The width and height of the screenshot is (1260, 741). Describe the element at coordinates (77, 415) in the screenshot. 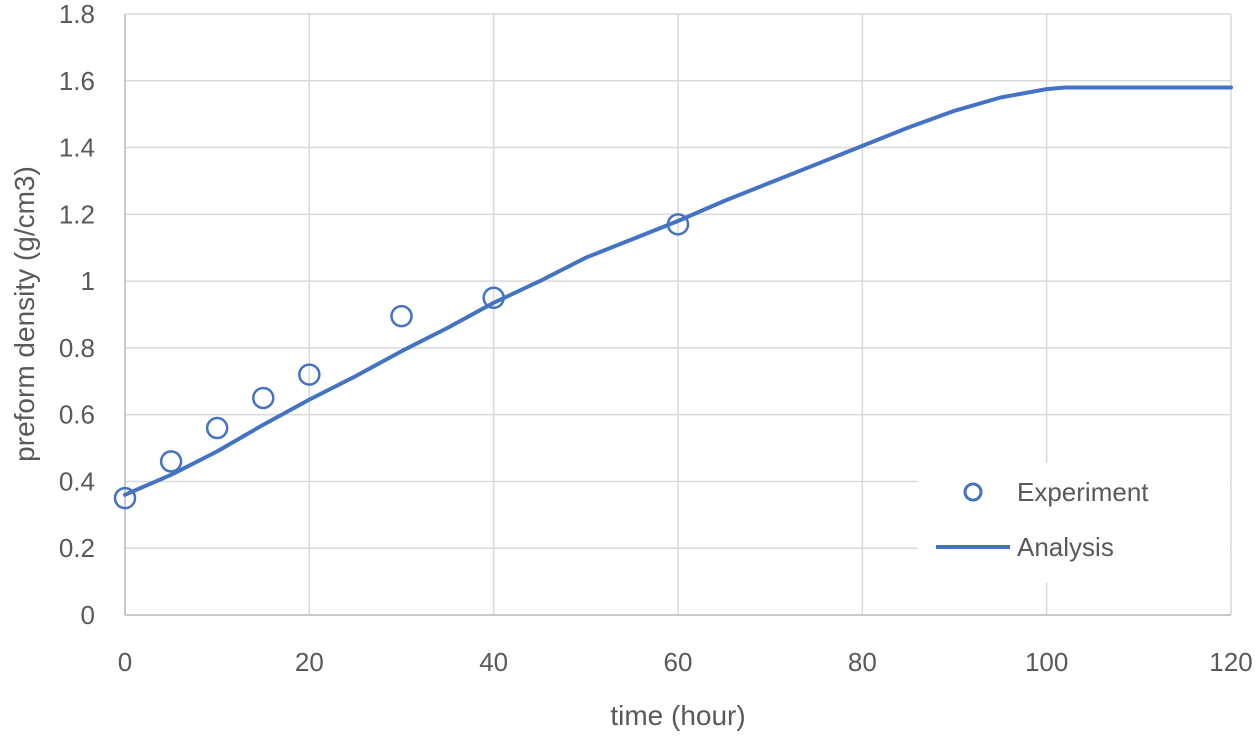

I see `y-tick-label: 0.6` at that location.